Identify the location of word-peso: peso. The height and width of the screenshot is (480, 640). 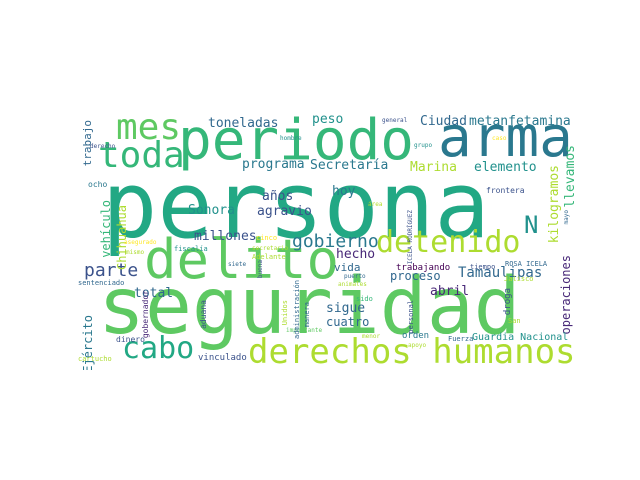
(328, 119).